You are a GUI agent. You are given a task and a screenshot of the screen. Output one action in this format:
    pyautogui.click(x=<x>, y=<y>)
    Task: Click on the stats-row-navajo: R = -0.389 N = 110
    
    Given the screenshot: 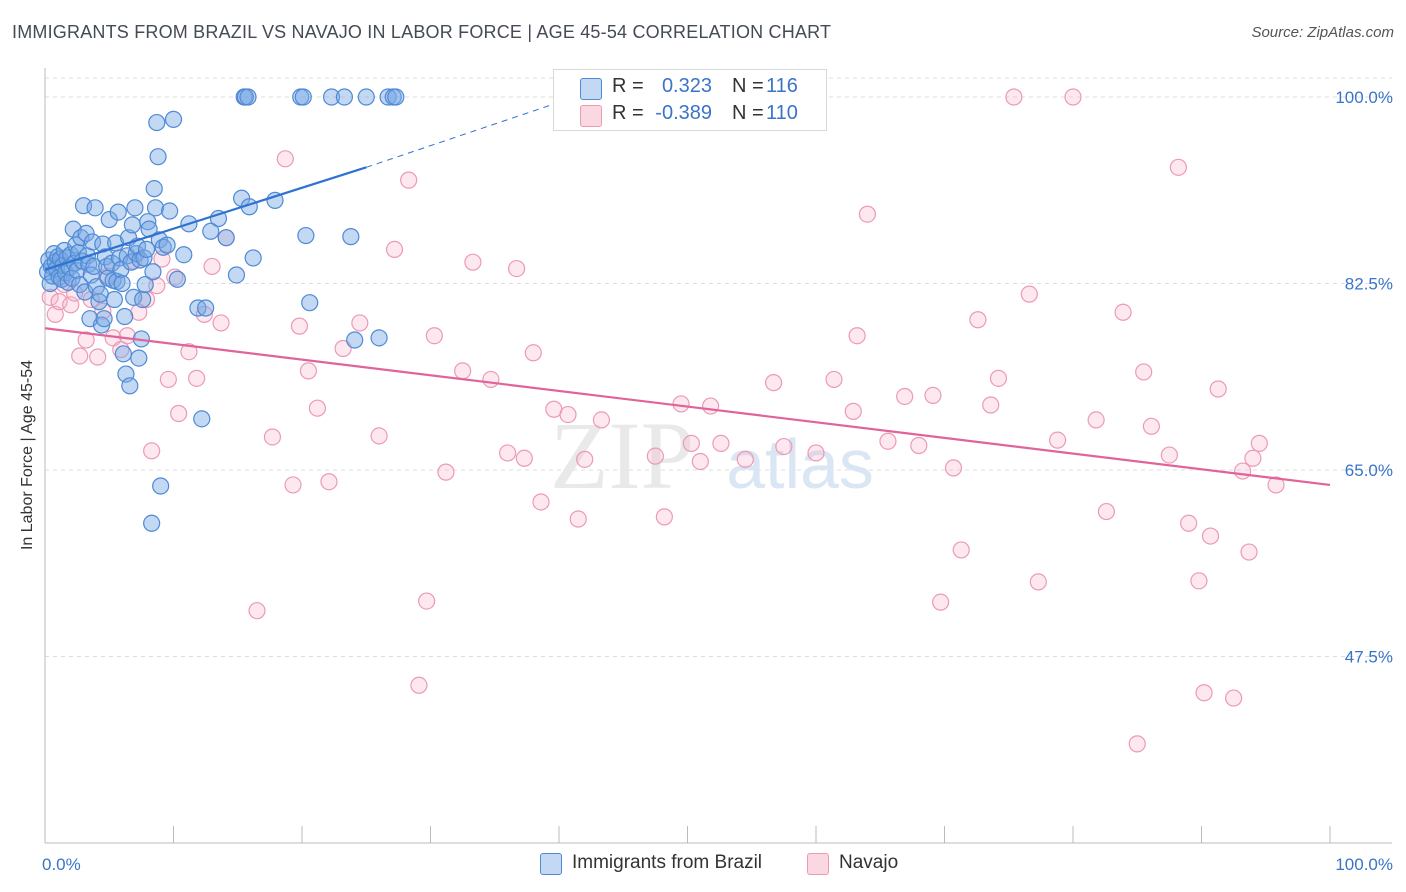 What is the action you would take?
    pyautogui.click(x=690, y=115)
    